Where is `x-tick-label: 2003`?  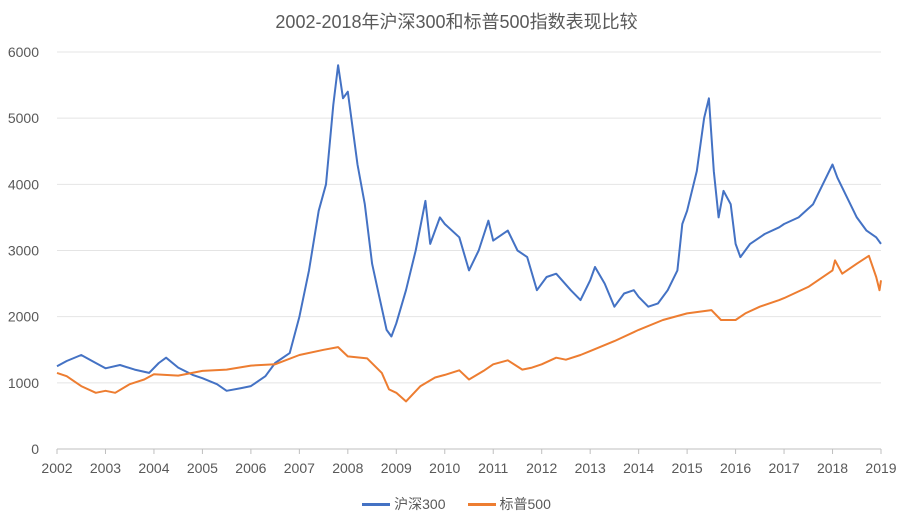
x-tick-label: 2003 is located at coordinates (105, 468).